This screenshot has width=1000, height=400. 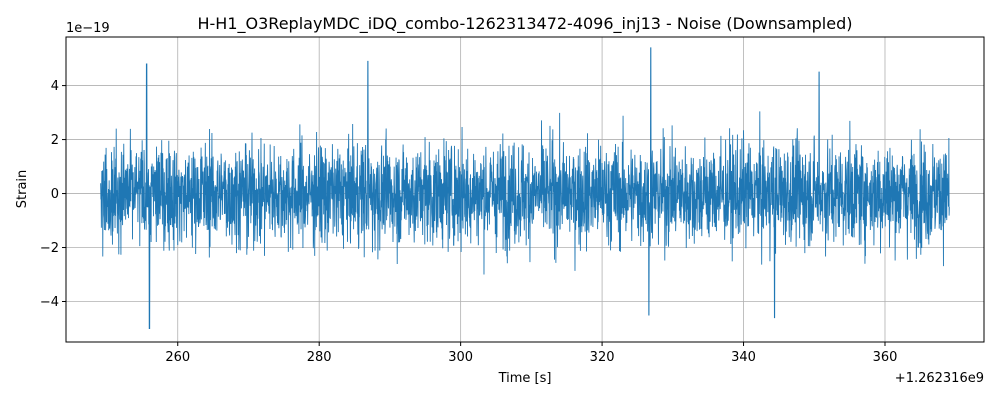 What do you see at coordinates (49, 302) in the screenshot?
I see `y-tick-label: −4` at bounding box center [49, 302].